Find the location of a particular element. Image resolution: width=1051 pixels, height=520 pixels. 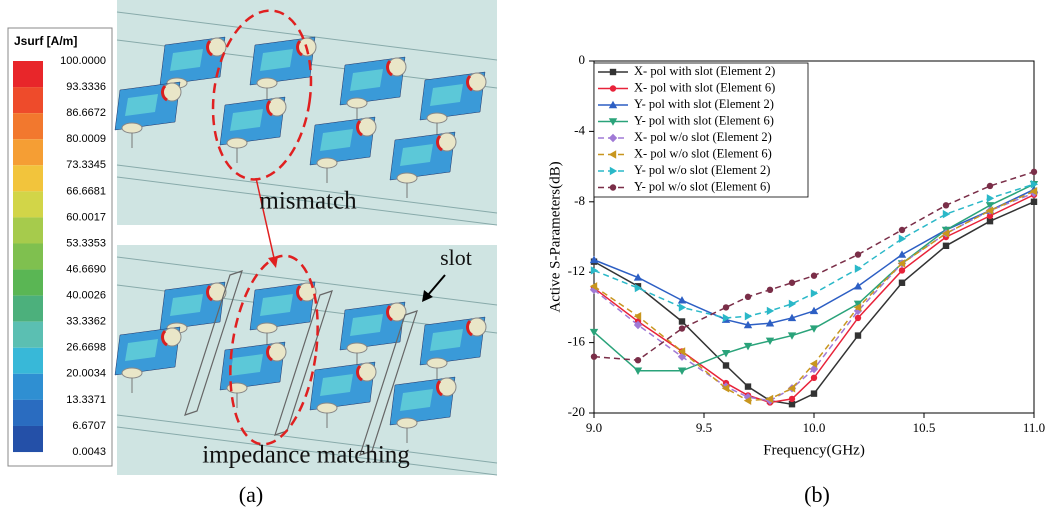

legend-label: X- pol w/o slot (Element 6) is located at coordinates (703, 153).